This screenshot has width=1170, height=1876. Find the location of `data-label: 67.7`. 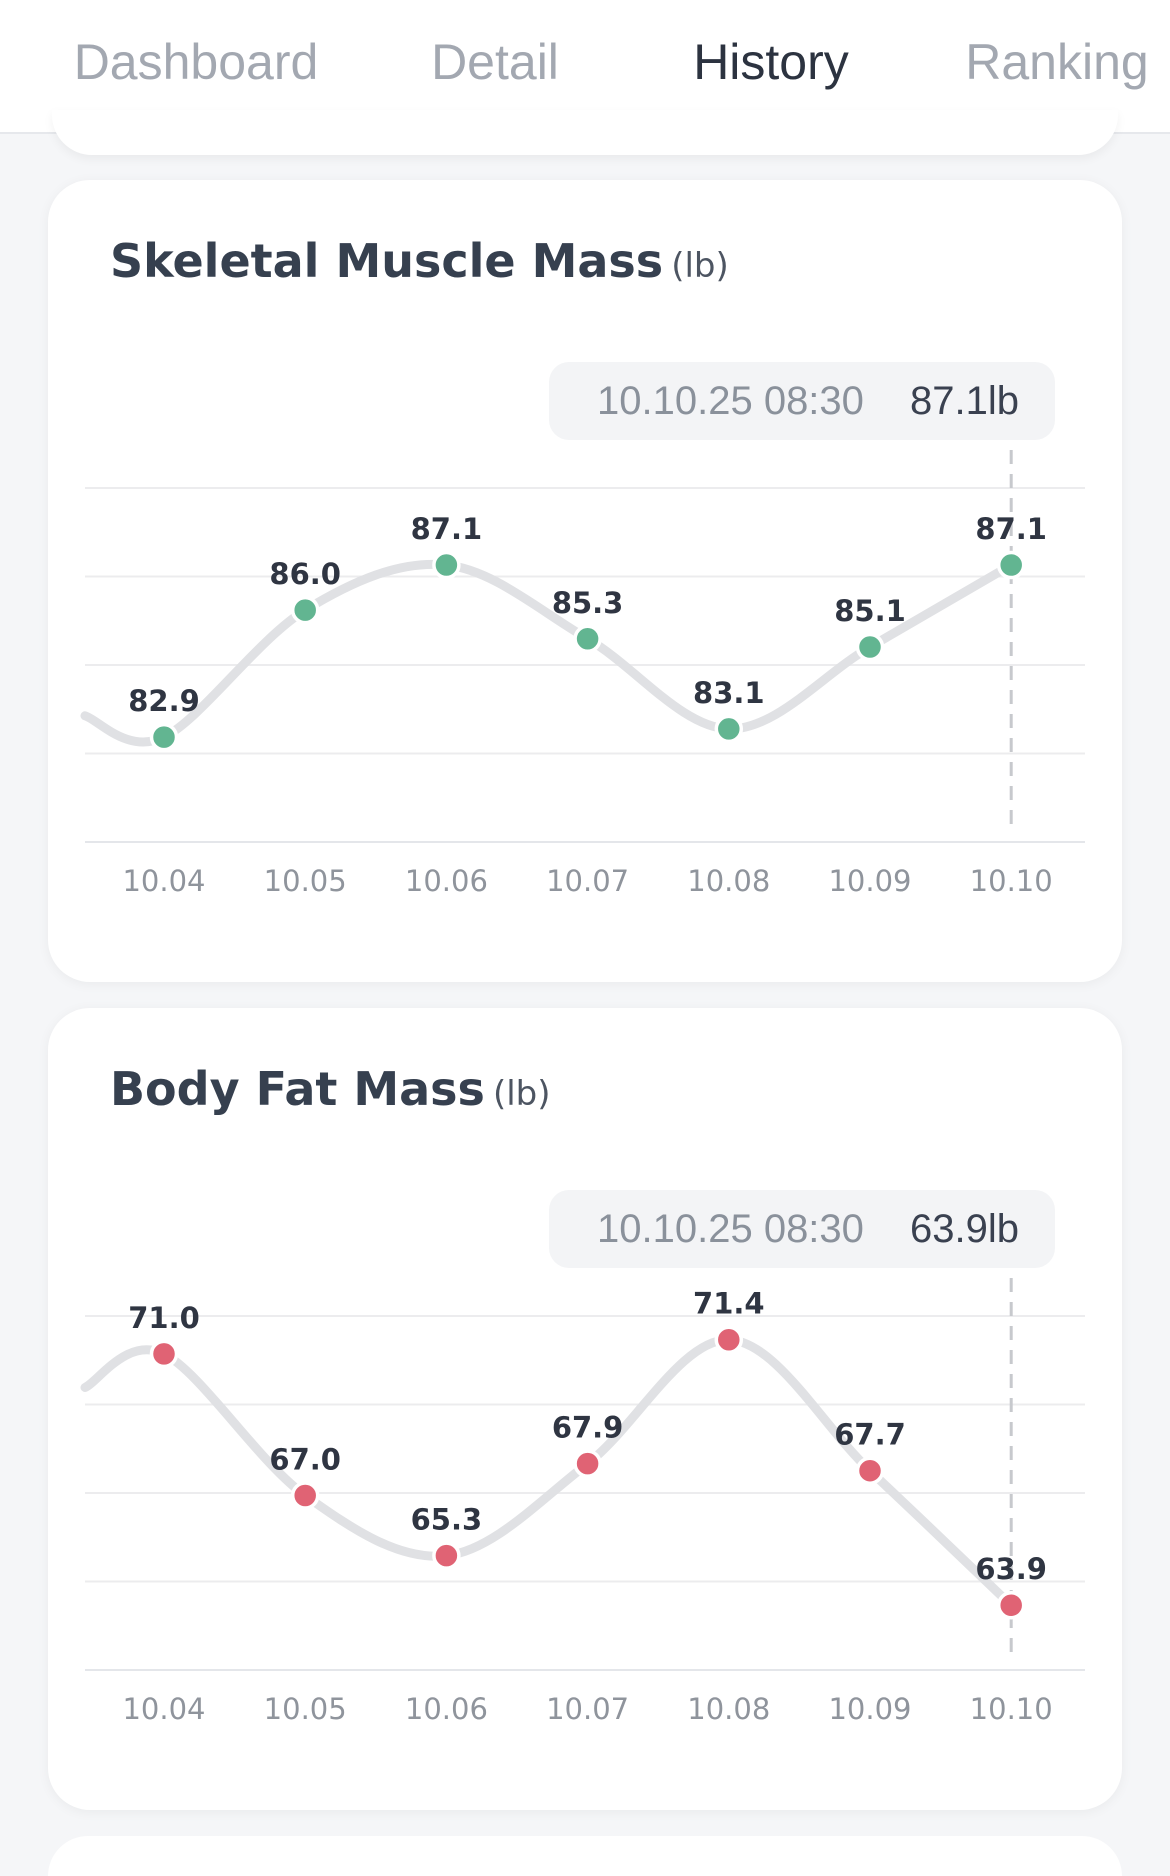

data-label: 67.7 is located at coordinates (870, 1435).